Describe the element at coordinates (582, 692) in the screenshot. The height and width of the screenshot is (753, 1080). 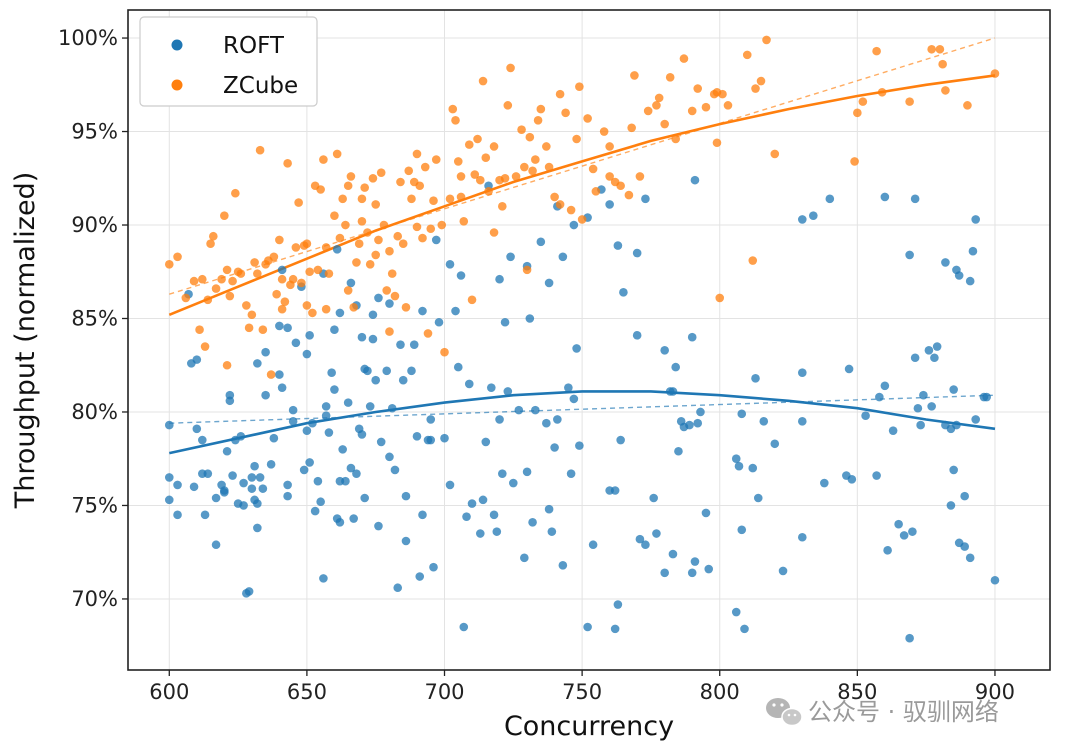
I see `x-tick-label: 750` at that location.